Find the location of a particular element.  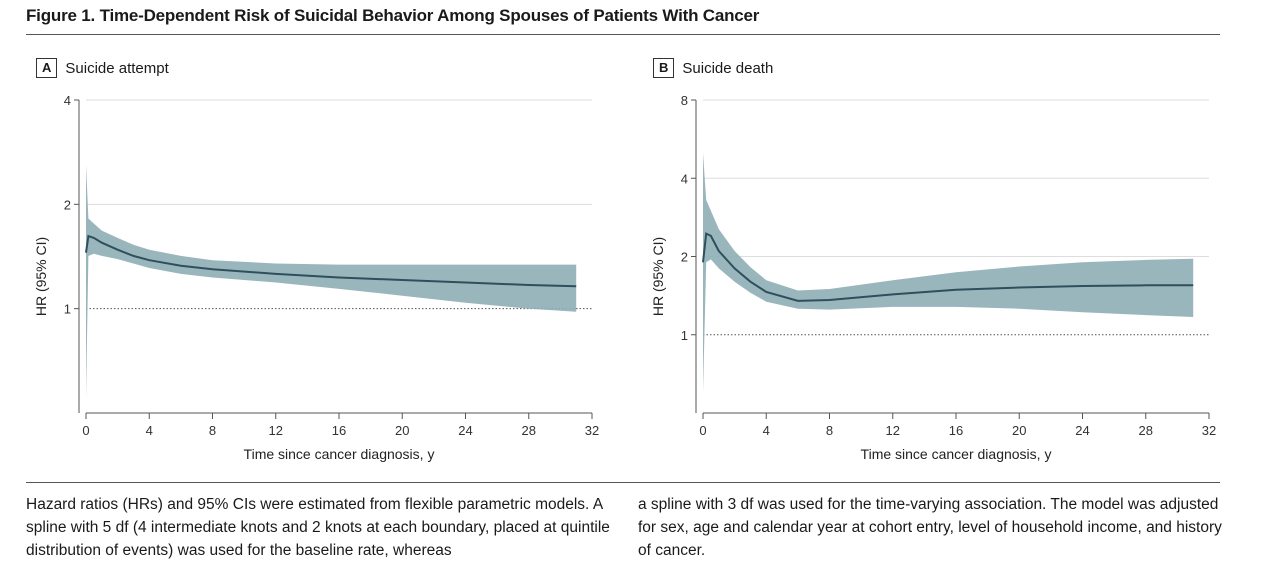

chart-a-x-tick-label: 0 is located at coordinates (85, 430).